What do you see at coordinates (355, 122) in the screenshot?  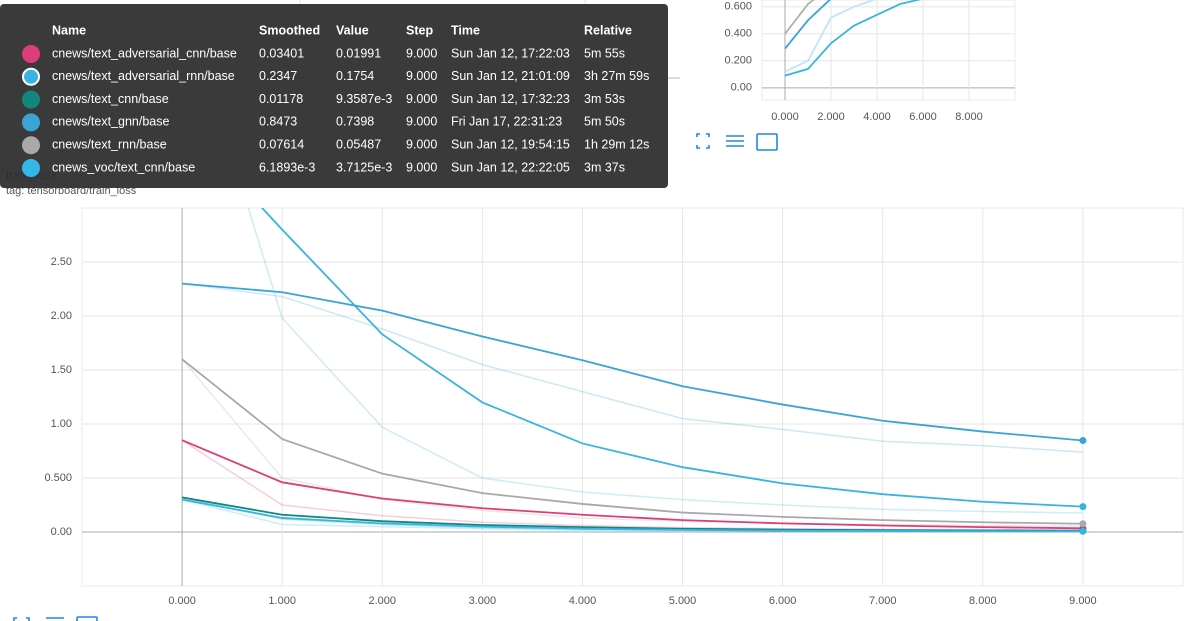 I see `tooltip-cell: 0.7398` at bounding box center [355, 122].